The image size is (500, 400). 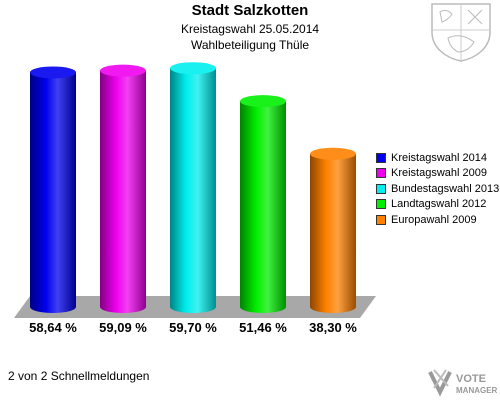 What do you see at coordinates (263, 327) in the screenshot?
I see `value-label-4: 51,46 %` at bounding box center [263, 327].